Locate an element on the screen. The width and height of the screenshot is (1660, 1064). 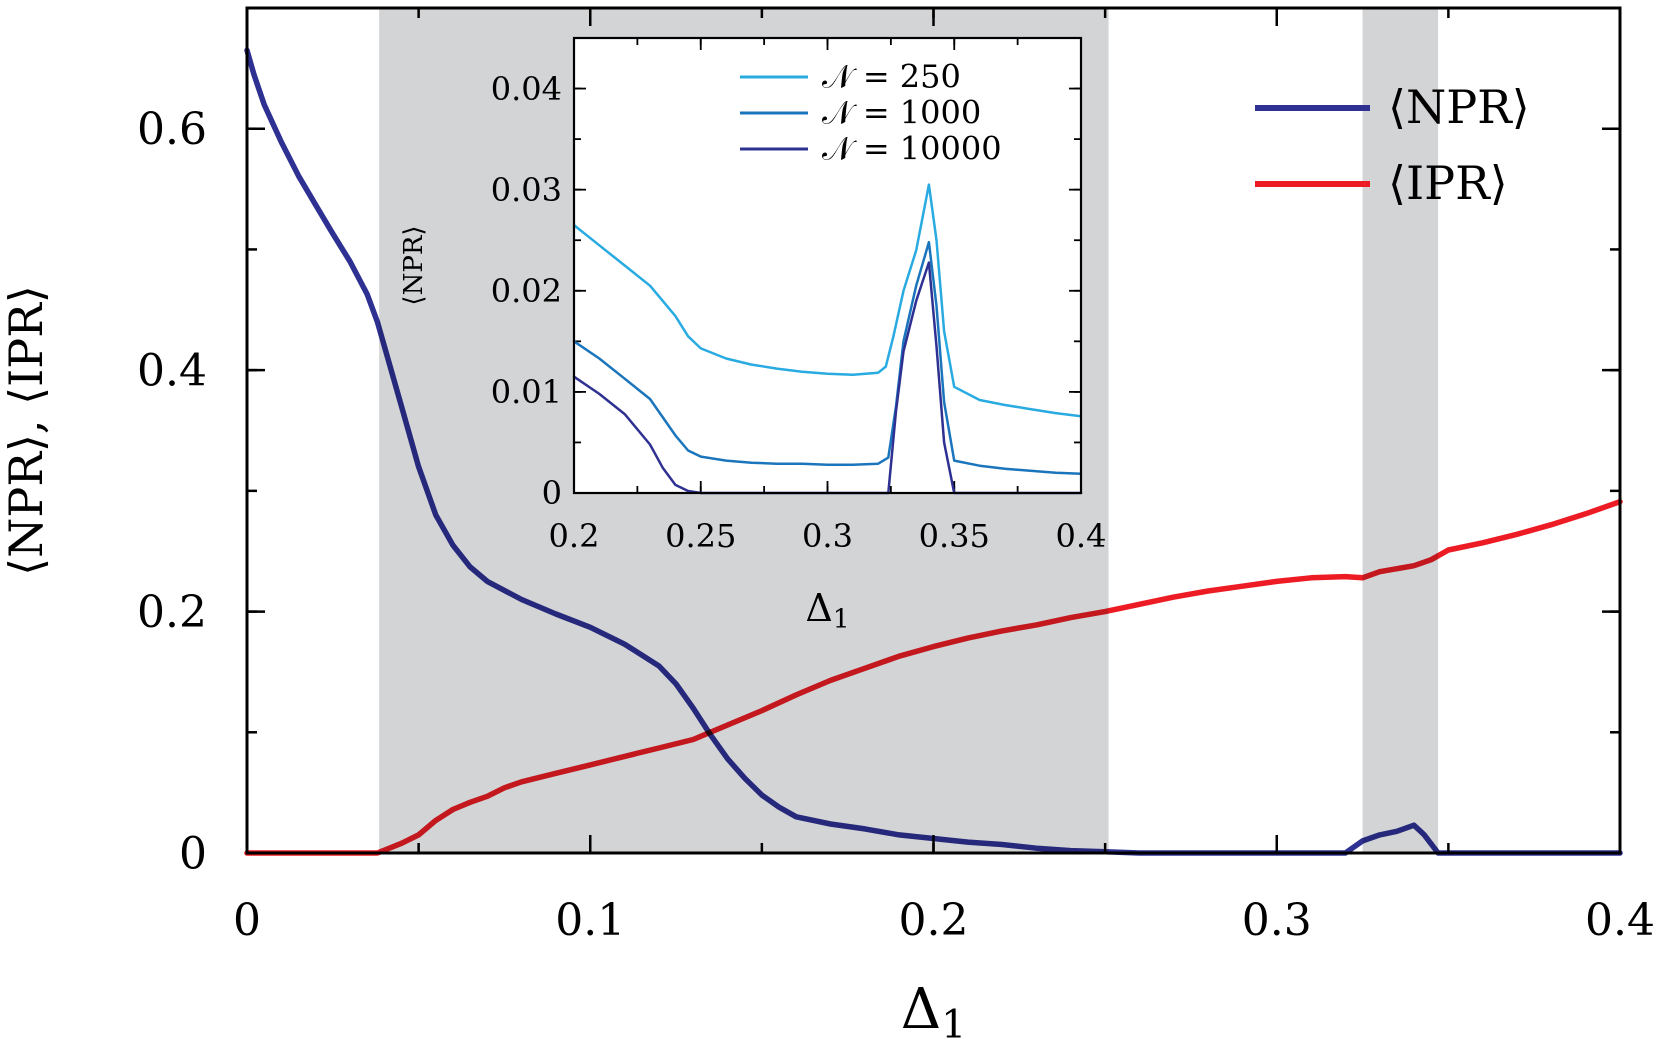
inset-y-axis-label: ⟨NPR⟩ is located at coordinates (414, 265).